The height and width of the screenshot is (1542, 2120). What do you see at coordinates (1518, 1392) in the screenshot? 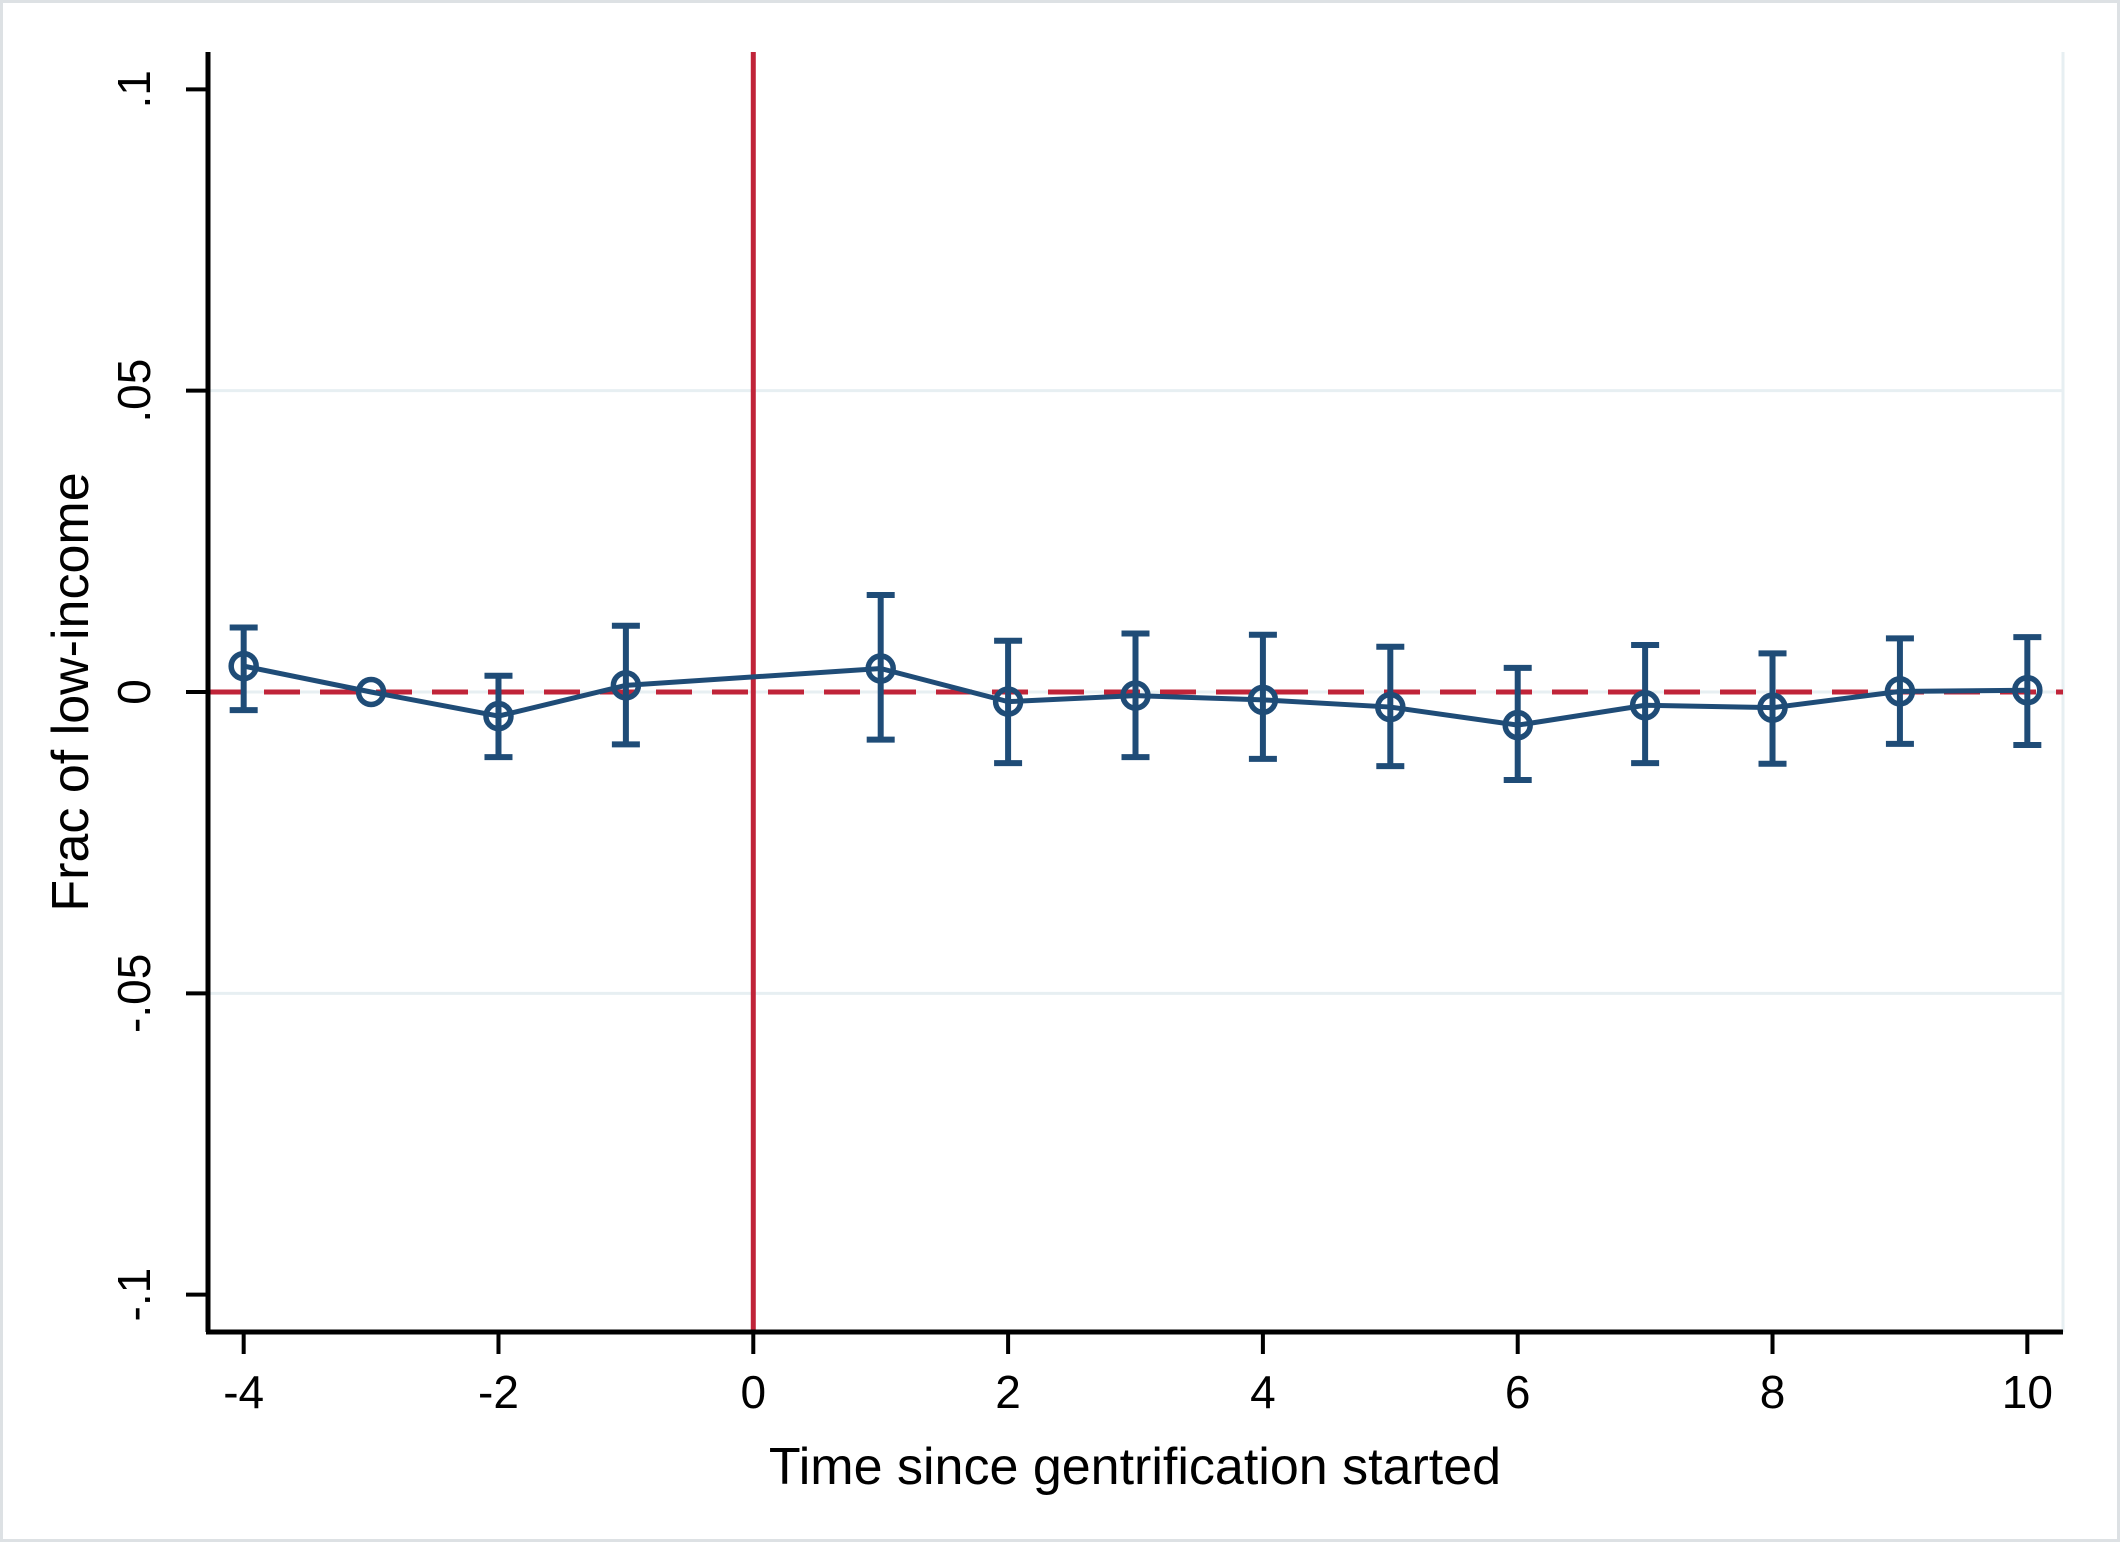
I see `x-tick-label: 6` at bounding box center [1518, 1392].